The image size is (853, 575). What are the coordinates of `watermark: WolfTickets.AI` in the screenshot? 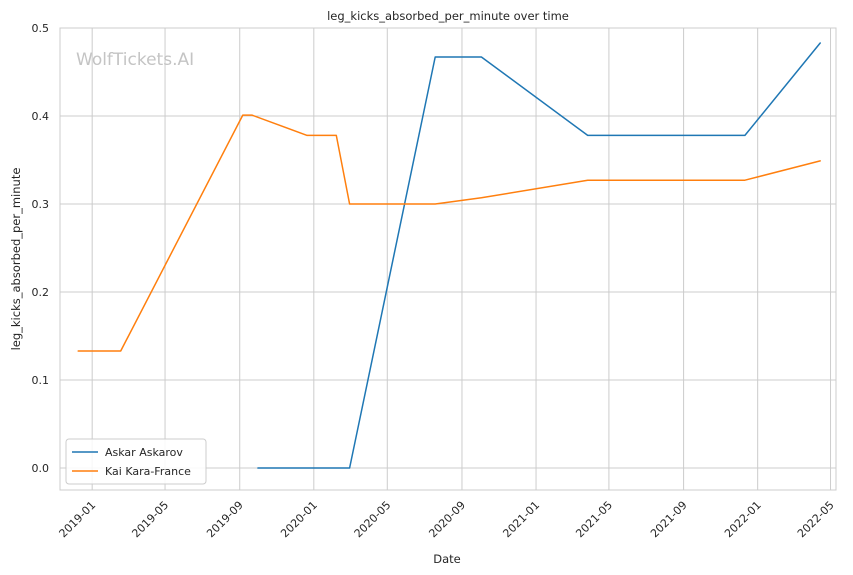 It's located at (135, 60).